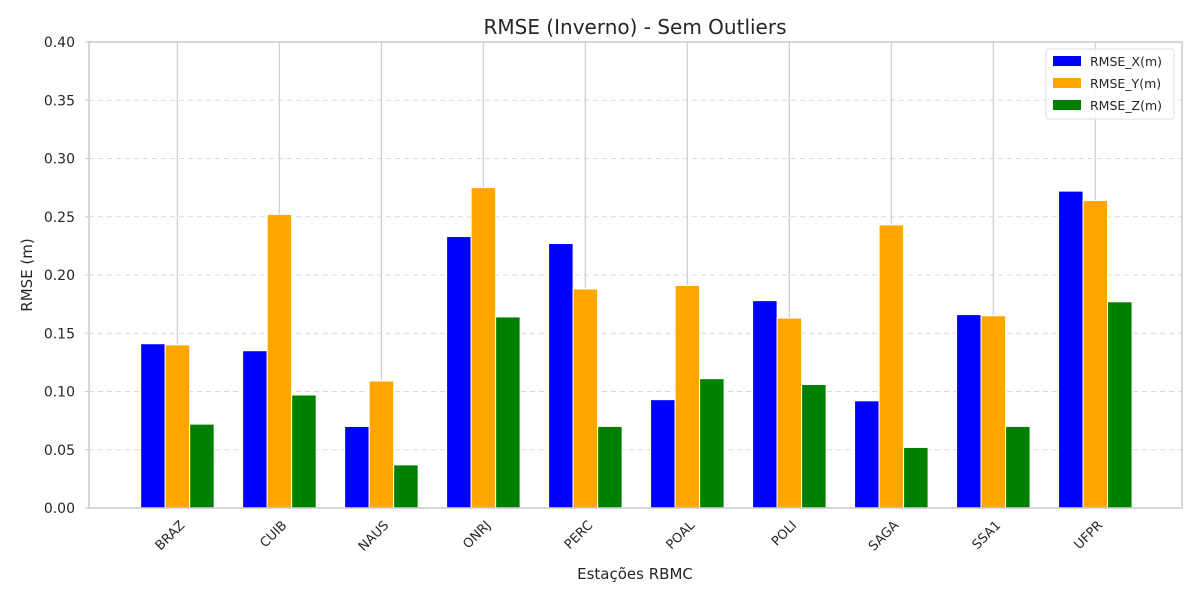 The image size is (1200, 604). I want to click on bar-RMSE_Z(m)-NAUS, so click(406, 486).